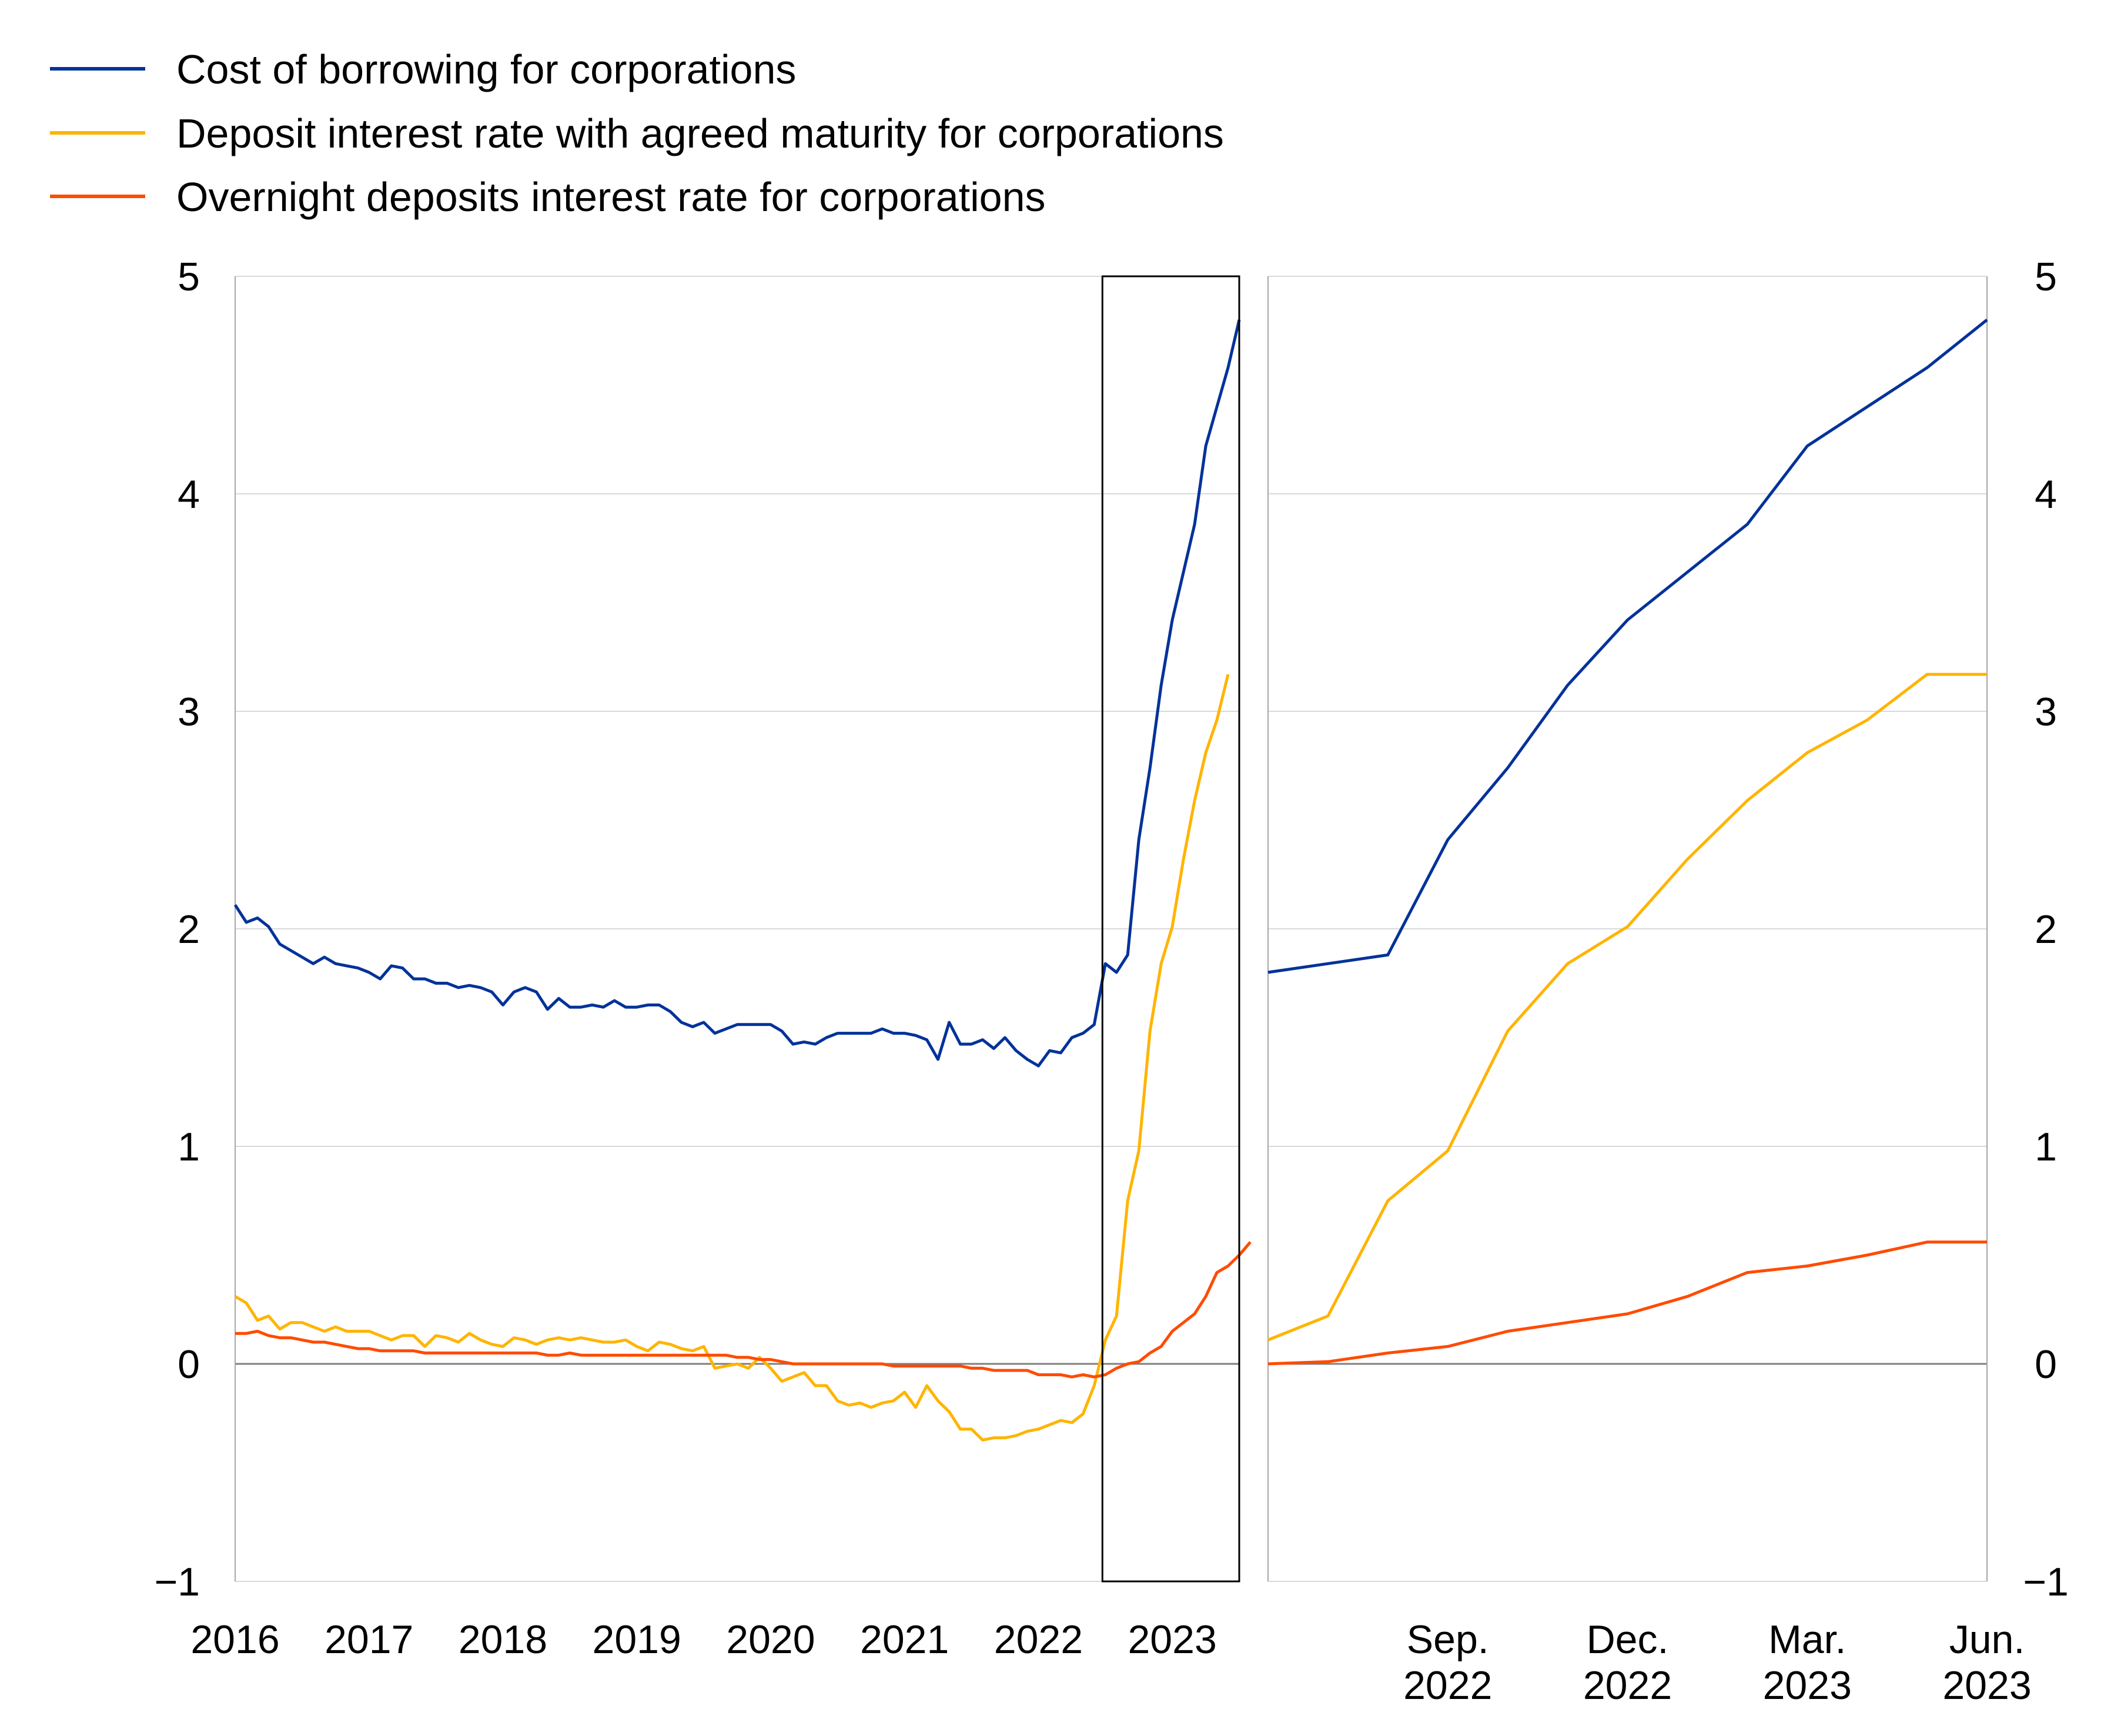  I want to click on left-x-tick-label-2016: 2016, so click(234, 1639).